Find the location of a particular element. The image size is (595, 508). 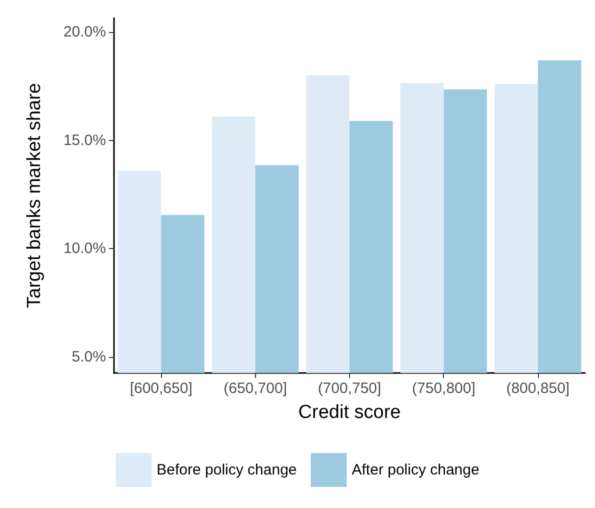

y-tick-label: 20.0% is located at coordinates (84, 32).